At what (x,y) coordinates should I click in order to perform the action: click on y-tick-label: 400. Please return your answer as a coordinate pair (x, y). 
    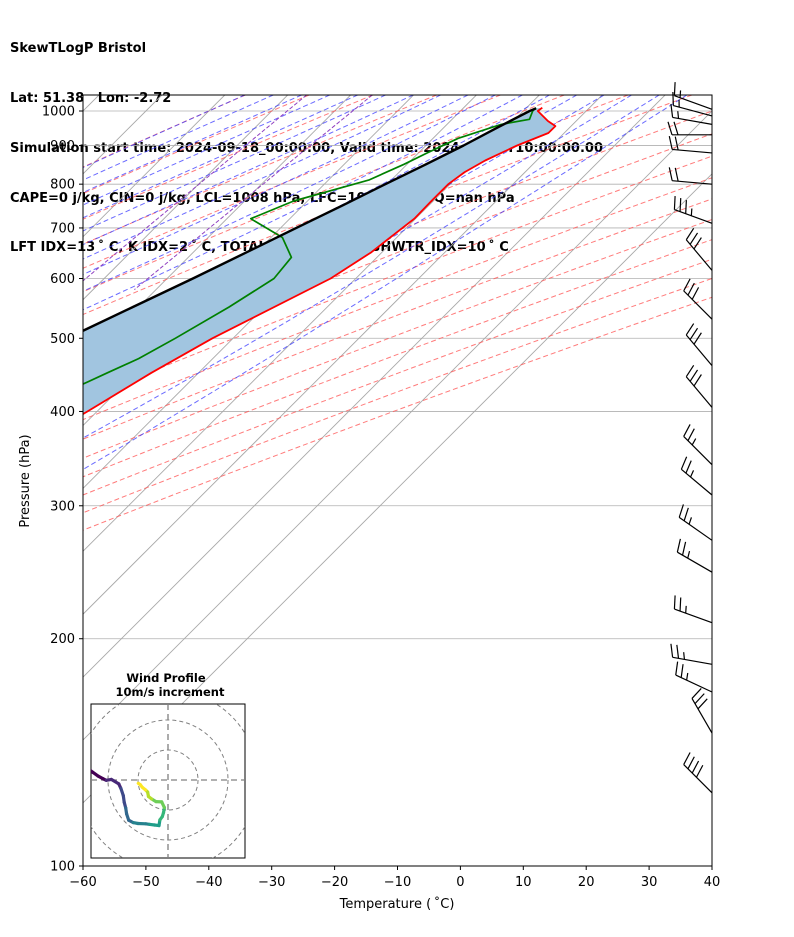
    Looking at the image, I should click on (62, 412).